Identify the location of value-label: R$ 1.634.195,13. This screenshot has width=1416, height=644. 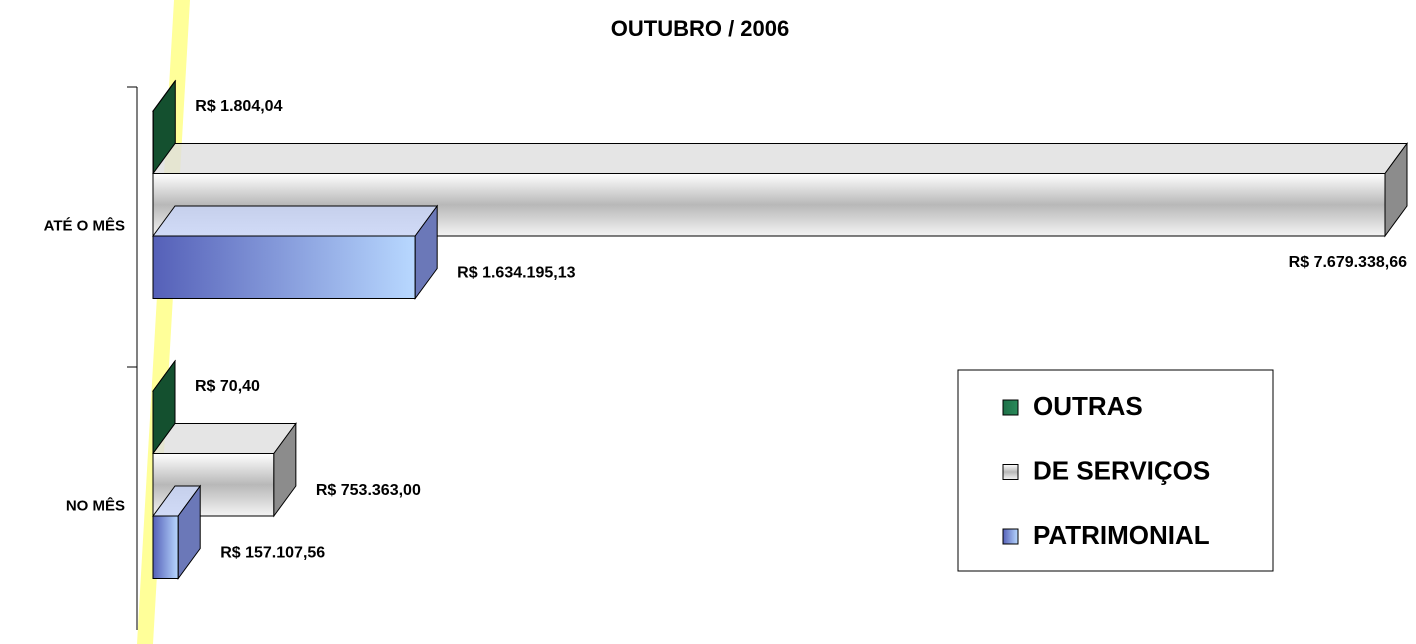
(516, 273).